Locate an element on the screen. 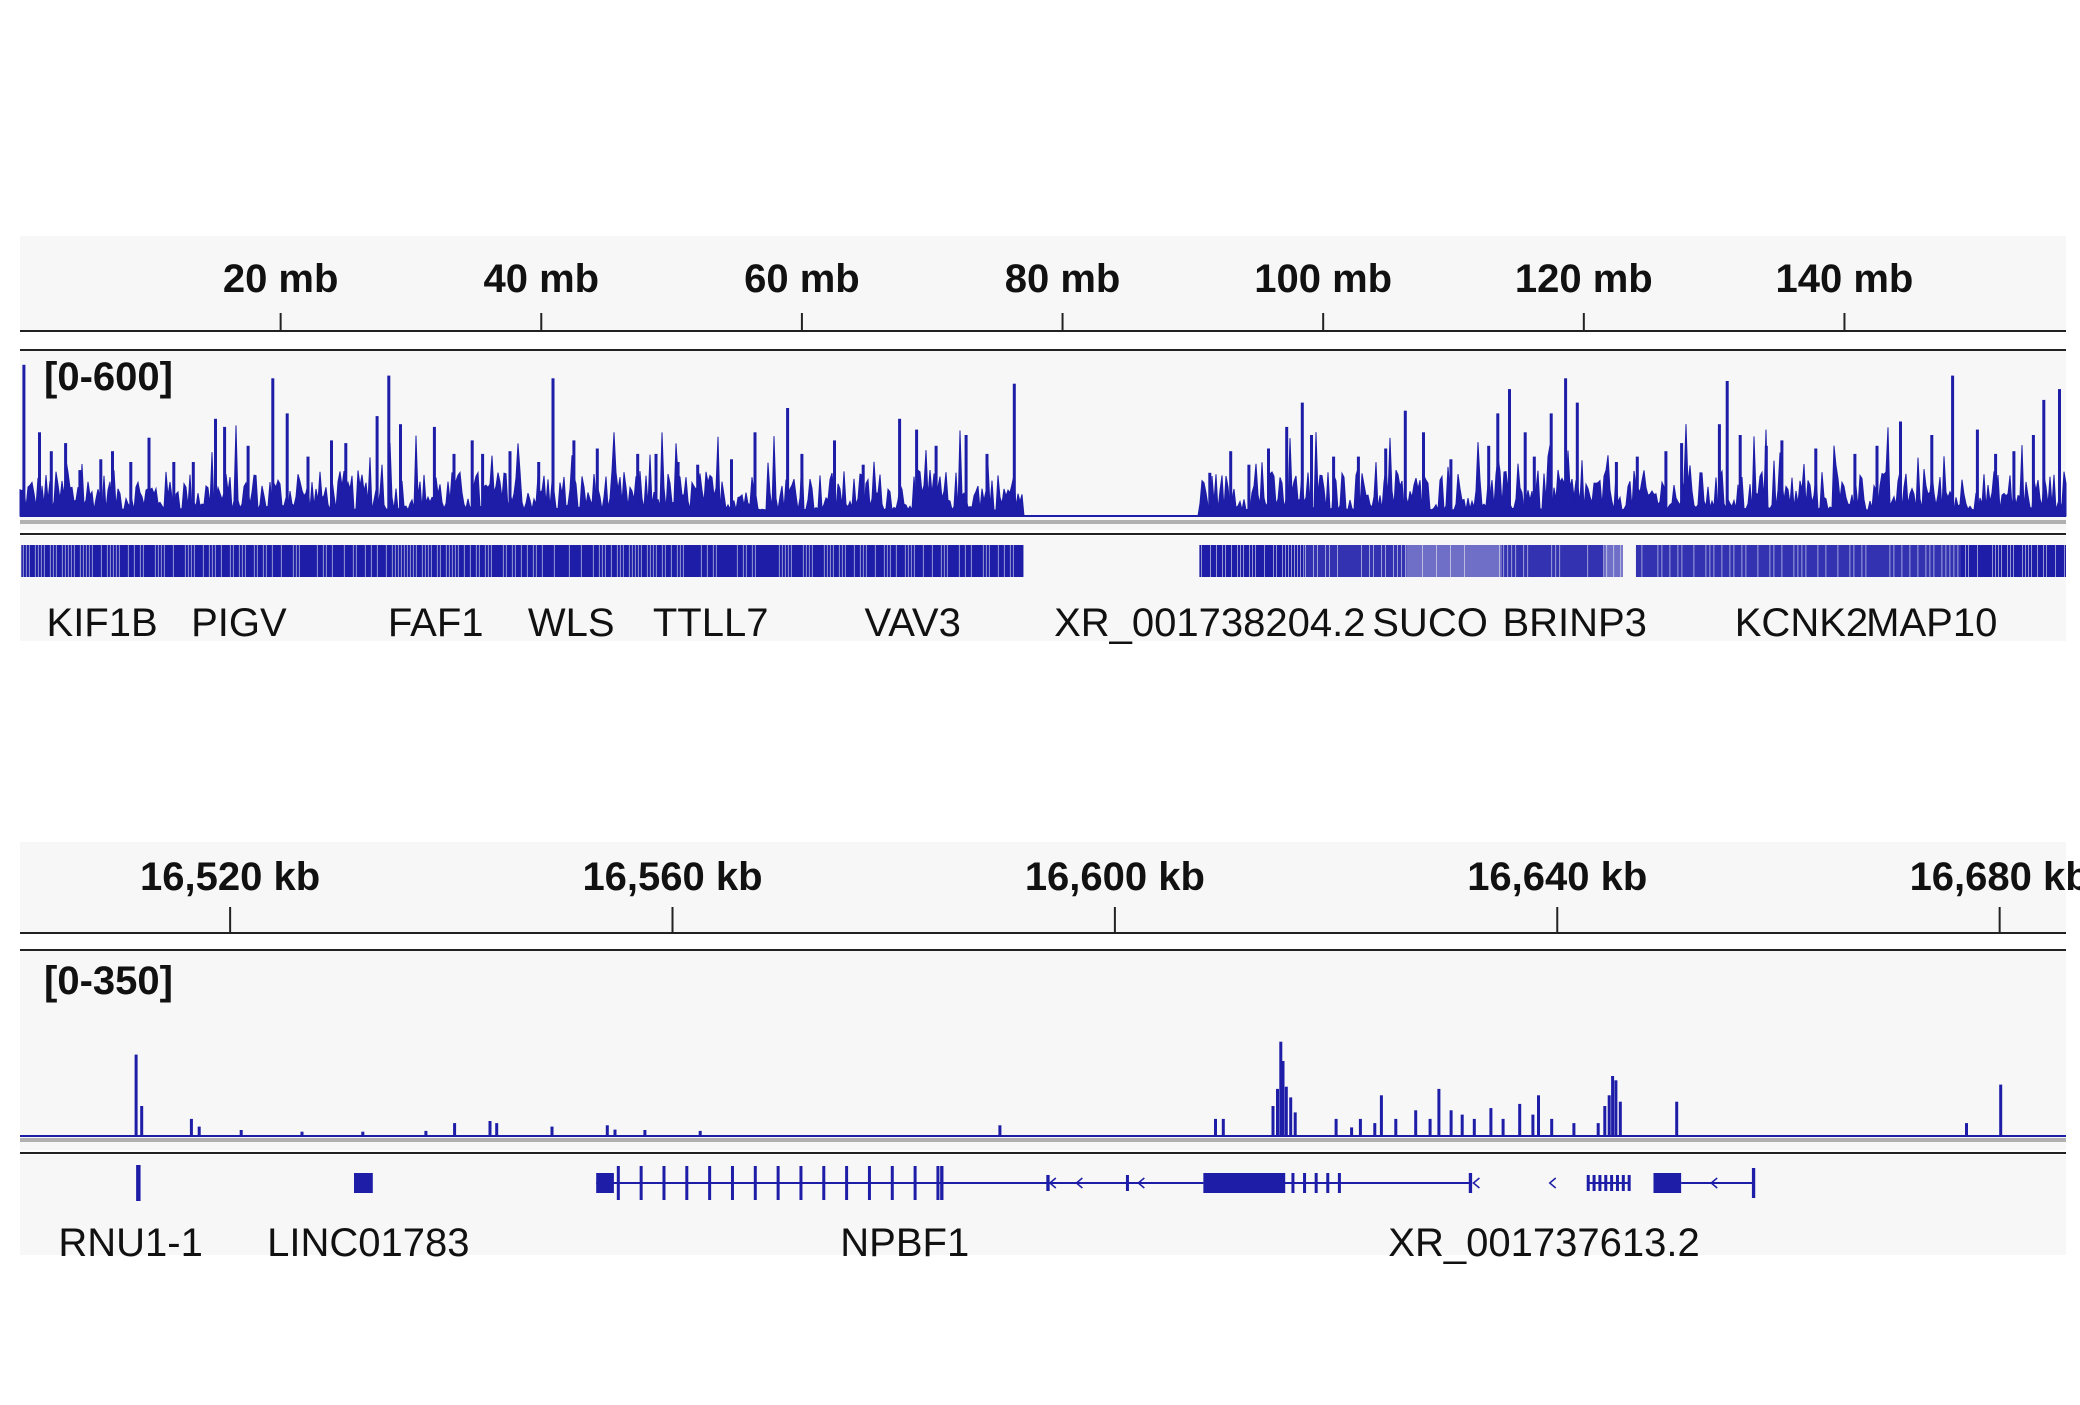 This screenshot has height=1405, width=2080. gene-label: BRINP3 is located at coordinates (1574, 623).